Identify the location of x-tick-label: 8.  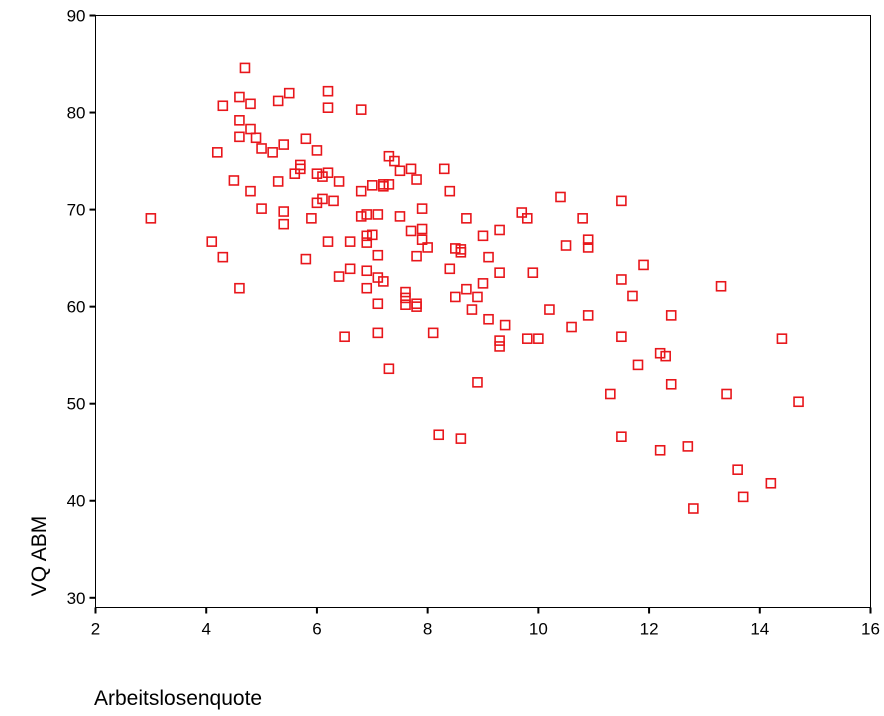
(427, 629).